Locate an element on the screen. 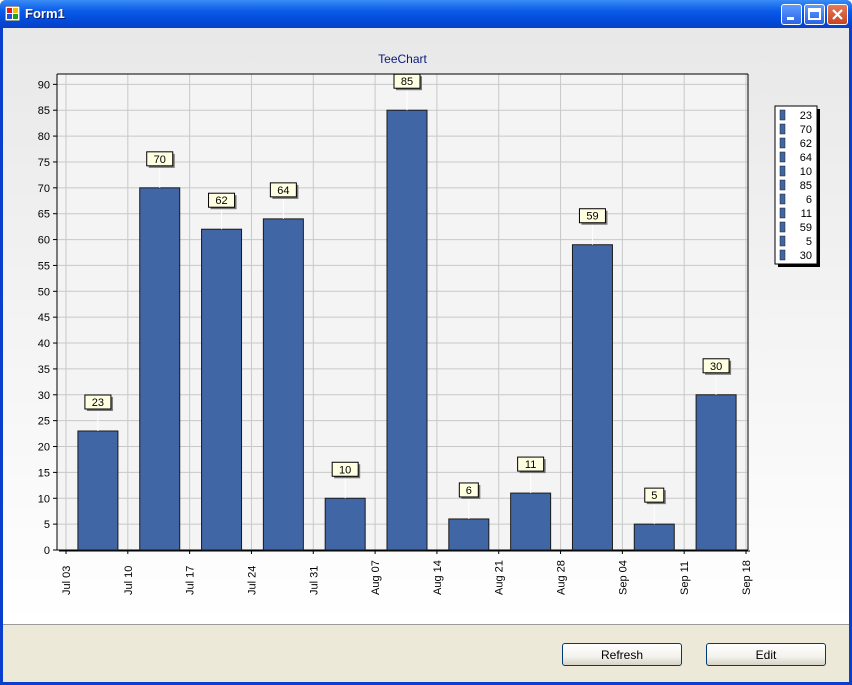 The image size is (852, 685). y-tick-label: 70 is located at coordinates (44, 189).